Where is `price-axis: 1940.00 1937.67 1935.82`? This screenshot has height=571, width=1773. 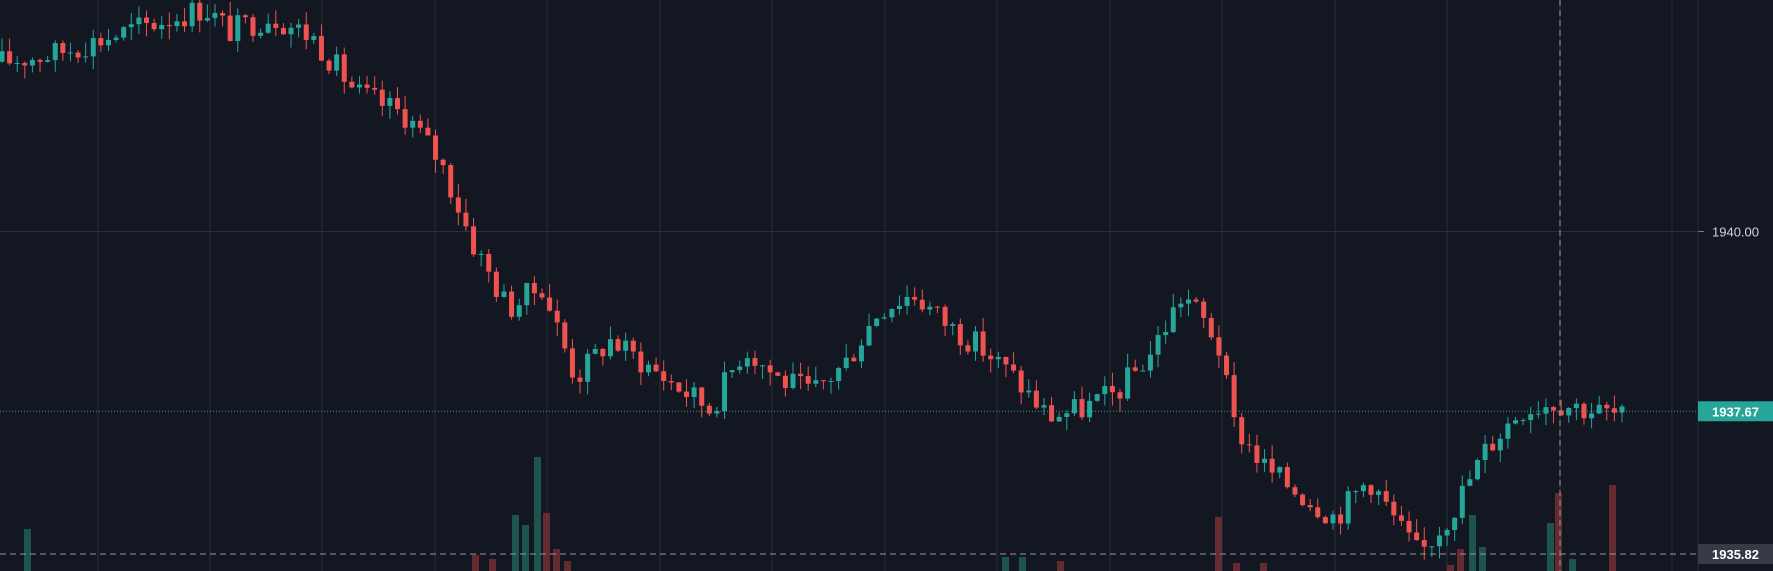
price-axis: 1940.00 1937.67 1935.82 is located at coordinates (1735, 285).